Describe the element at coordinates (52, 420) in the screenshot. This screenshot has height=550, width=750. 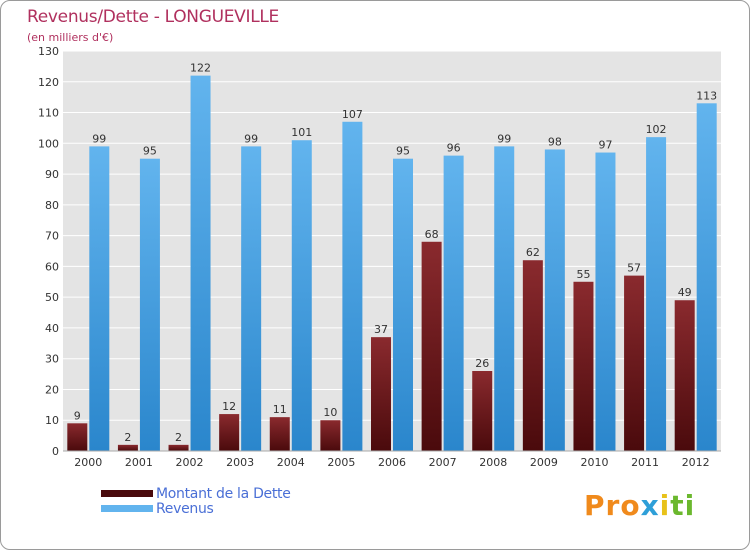
I see `y-tick-label: 10` at that location.